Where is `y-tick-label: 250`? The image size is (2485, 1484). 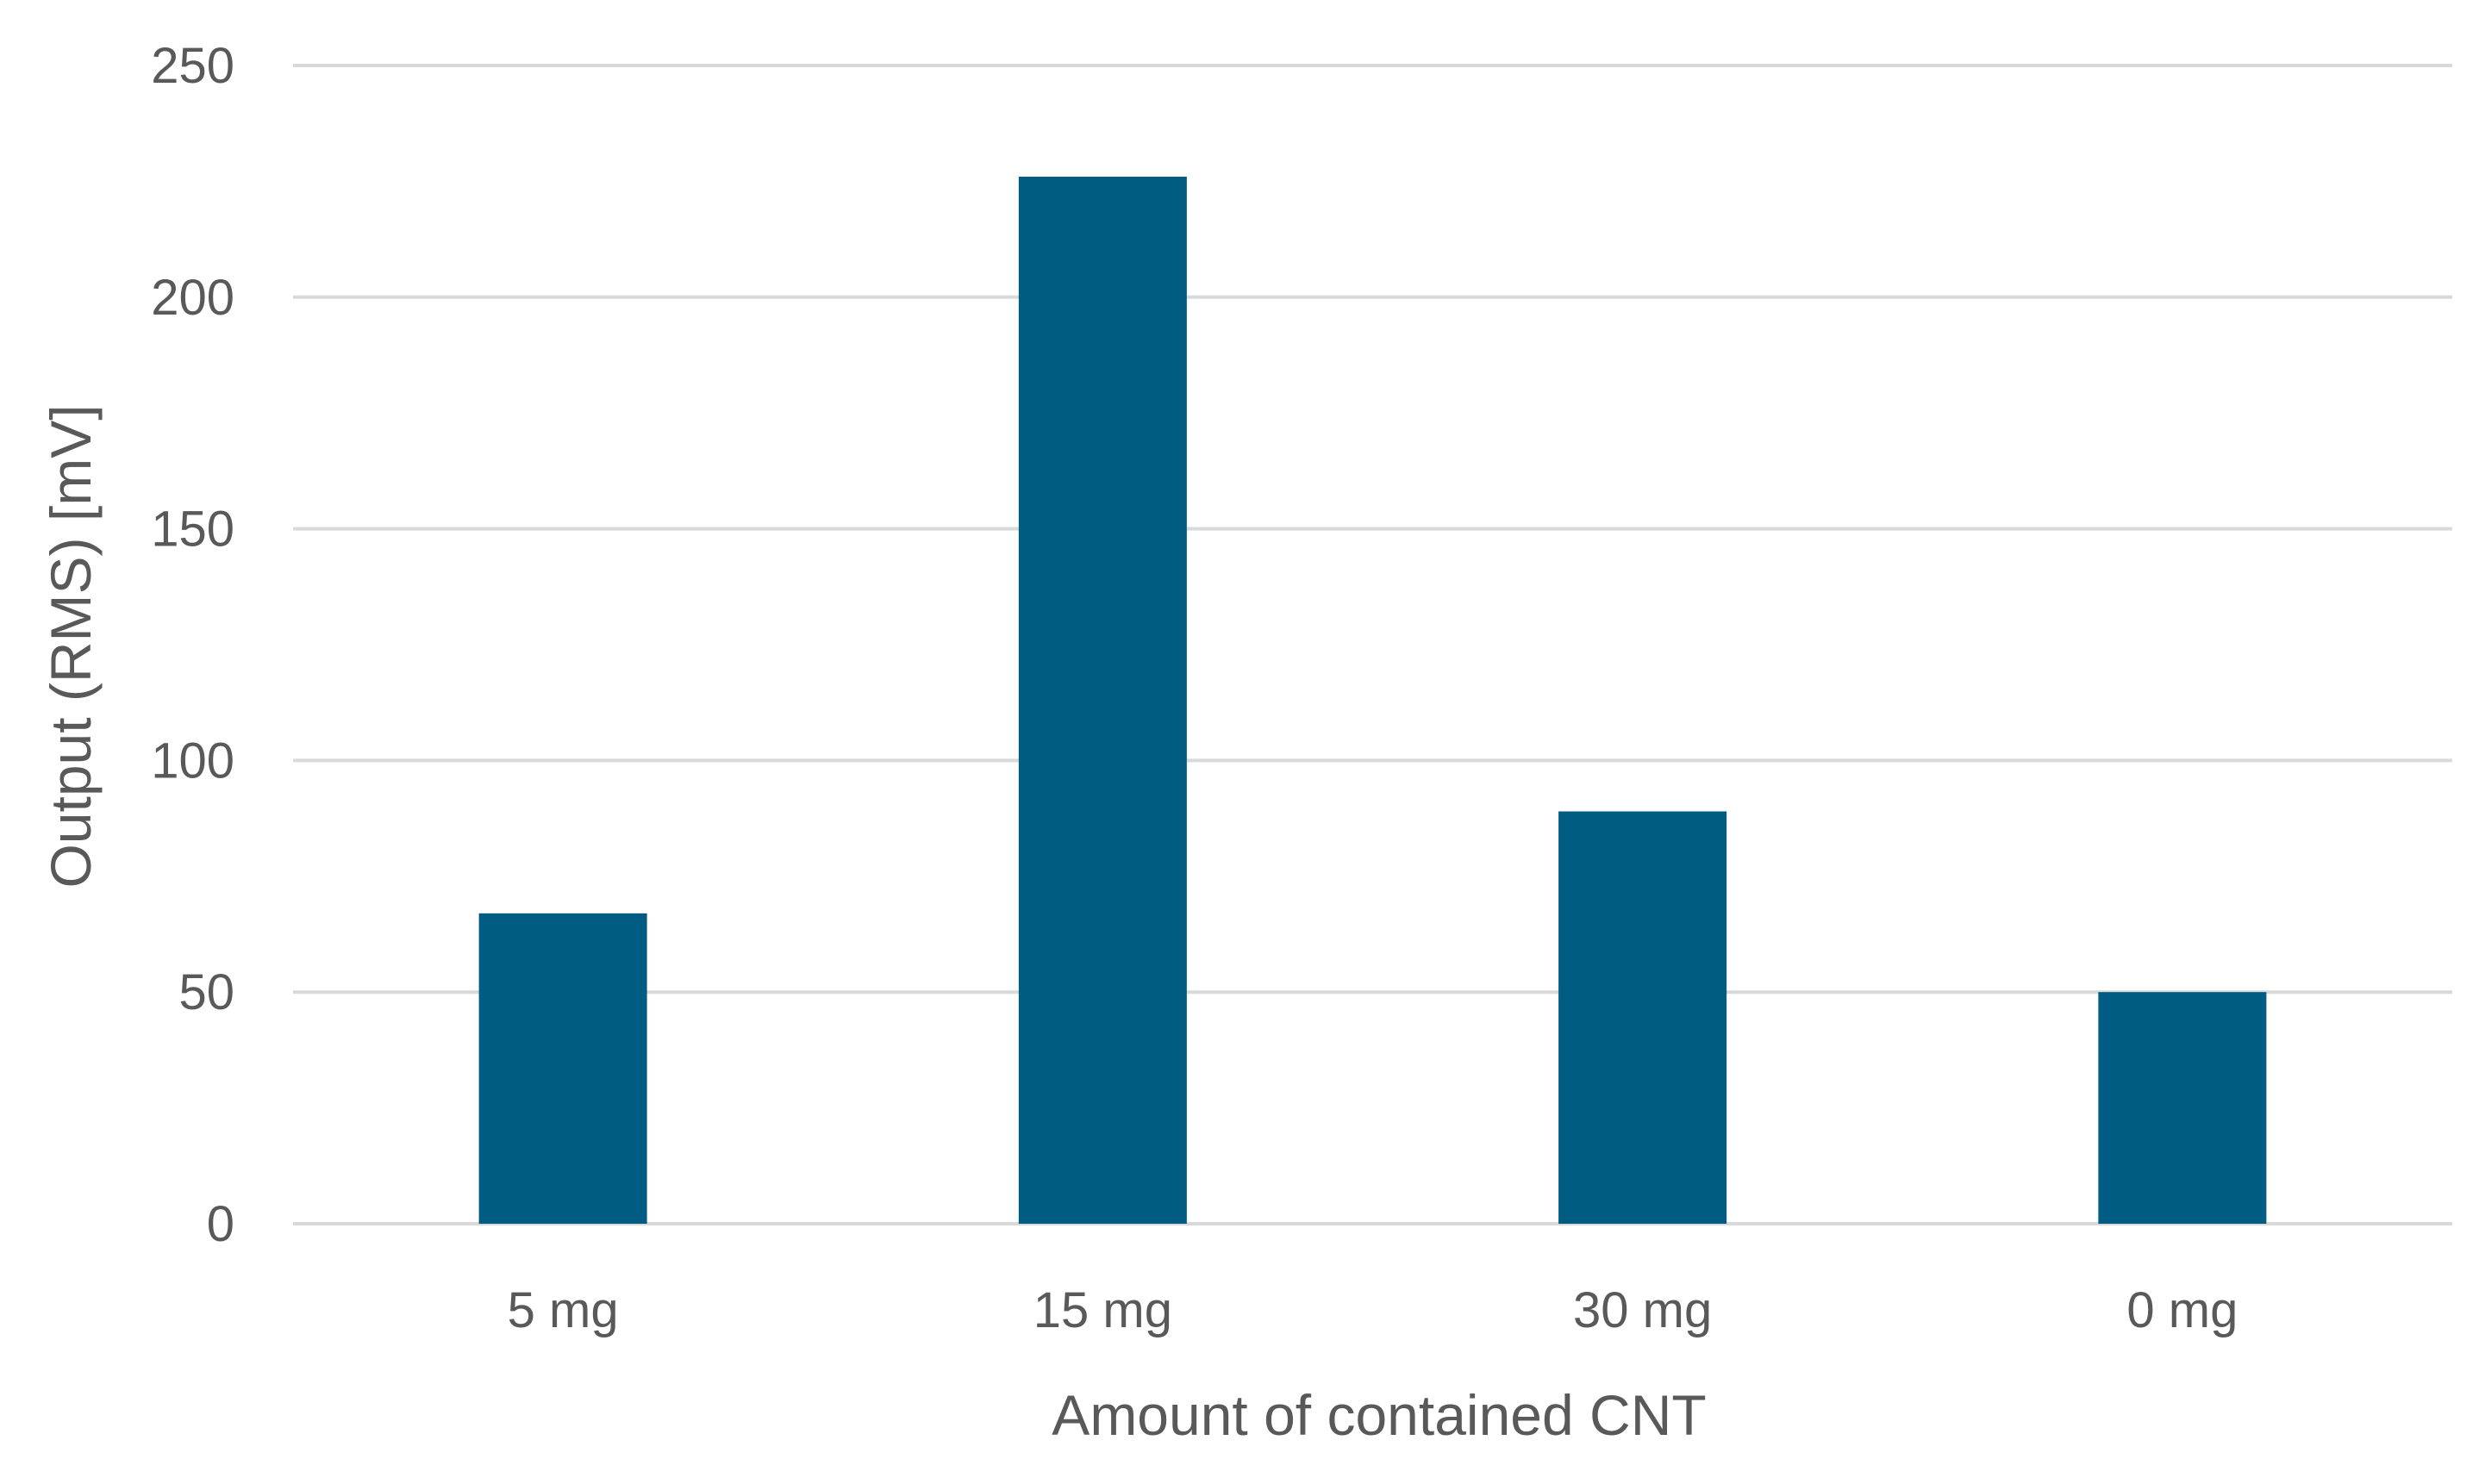 y-tick-label: 250 is located at coordinates (192, 66).